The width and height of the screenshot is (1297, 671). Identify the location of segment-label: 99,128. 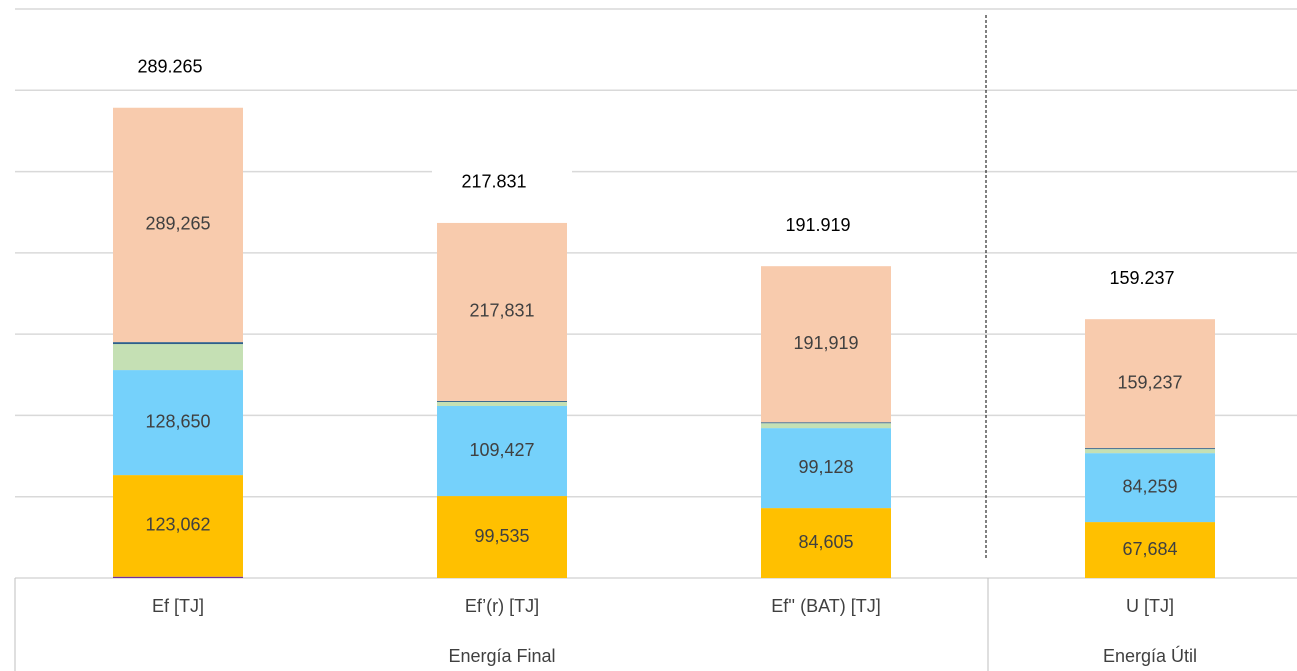
(825, 467).